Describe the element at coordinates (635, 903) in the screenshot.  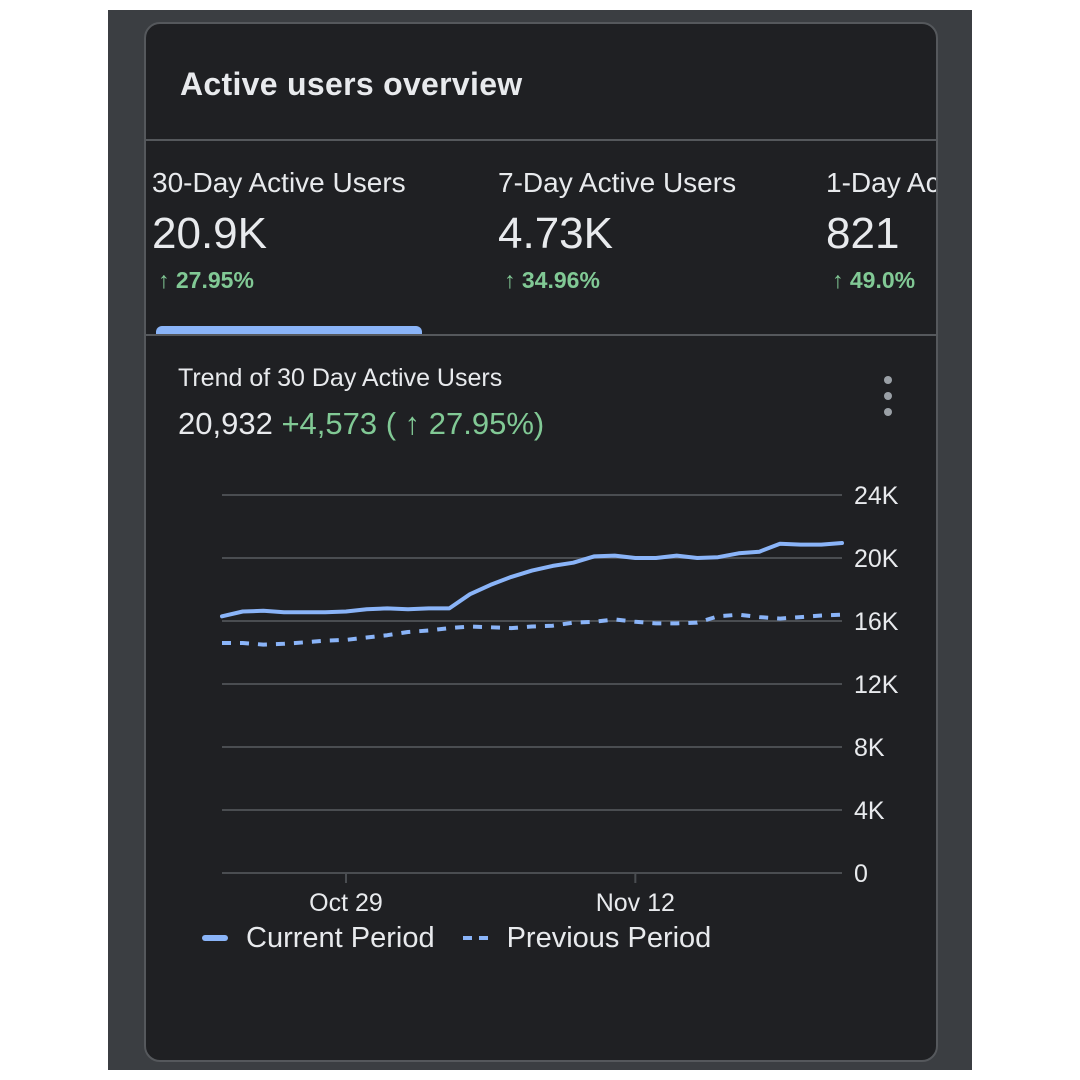
I see `x-tick-label: Nov 12` at that location.